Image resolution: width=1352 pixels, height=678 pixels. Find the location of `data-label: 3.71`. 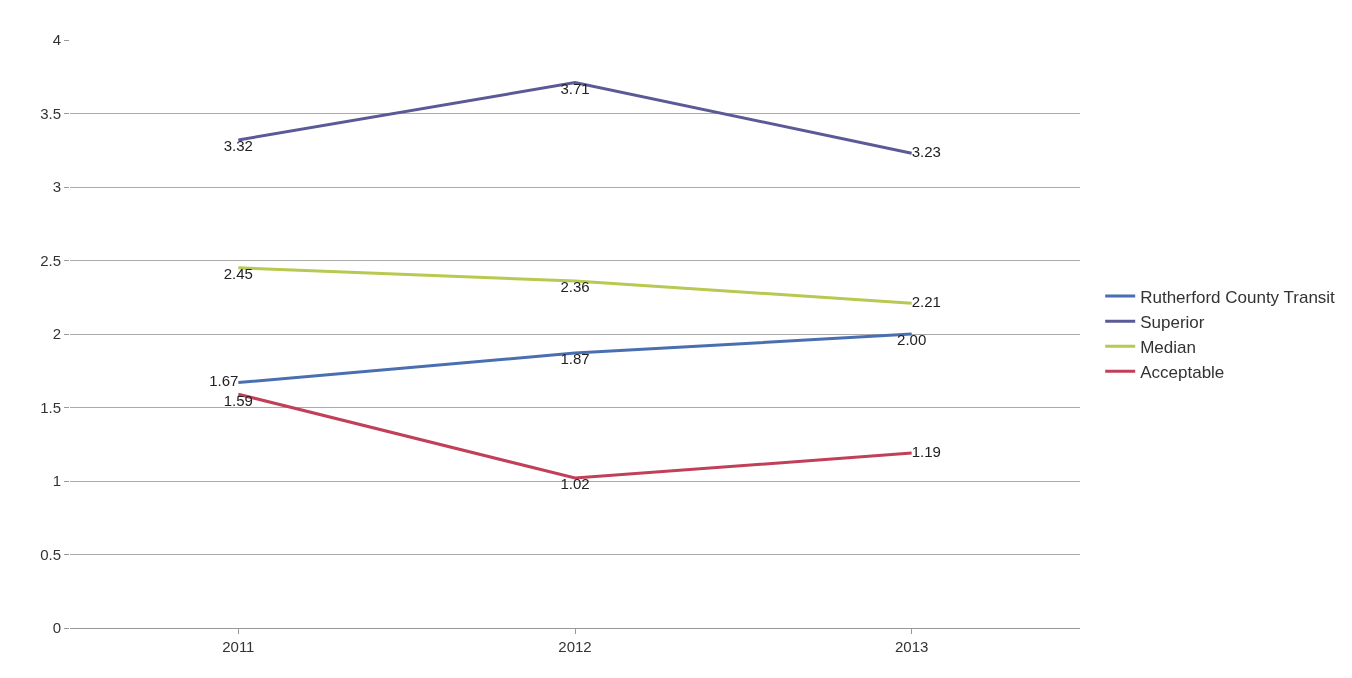

data-label: 3.71 is located at coordinates (575, 88).